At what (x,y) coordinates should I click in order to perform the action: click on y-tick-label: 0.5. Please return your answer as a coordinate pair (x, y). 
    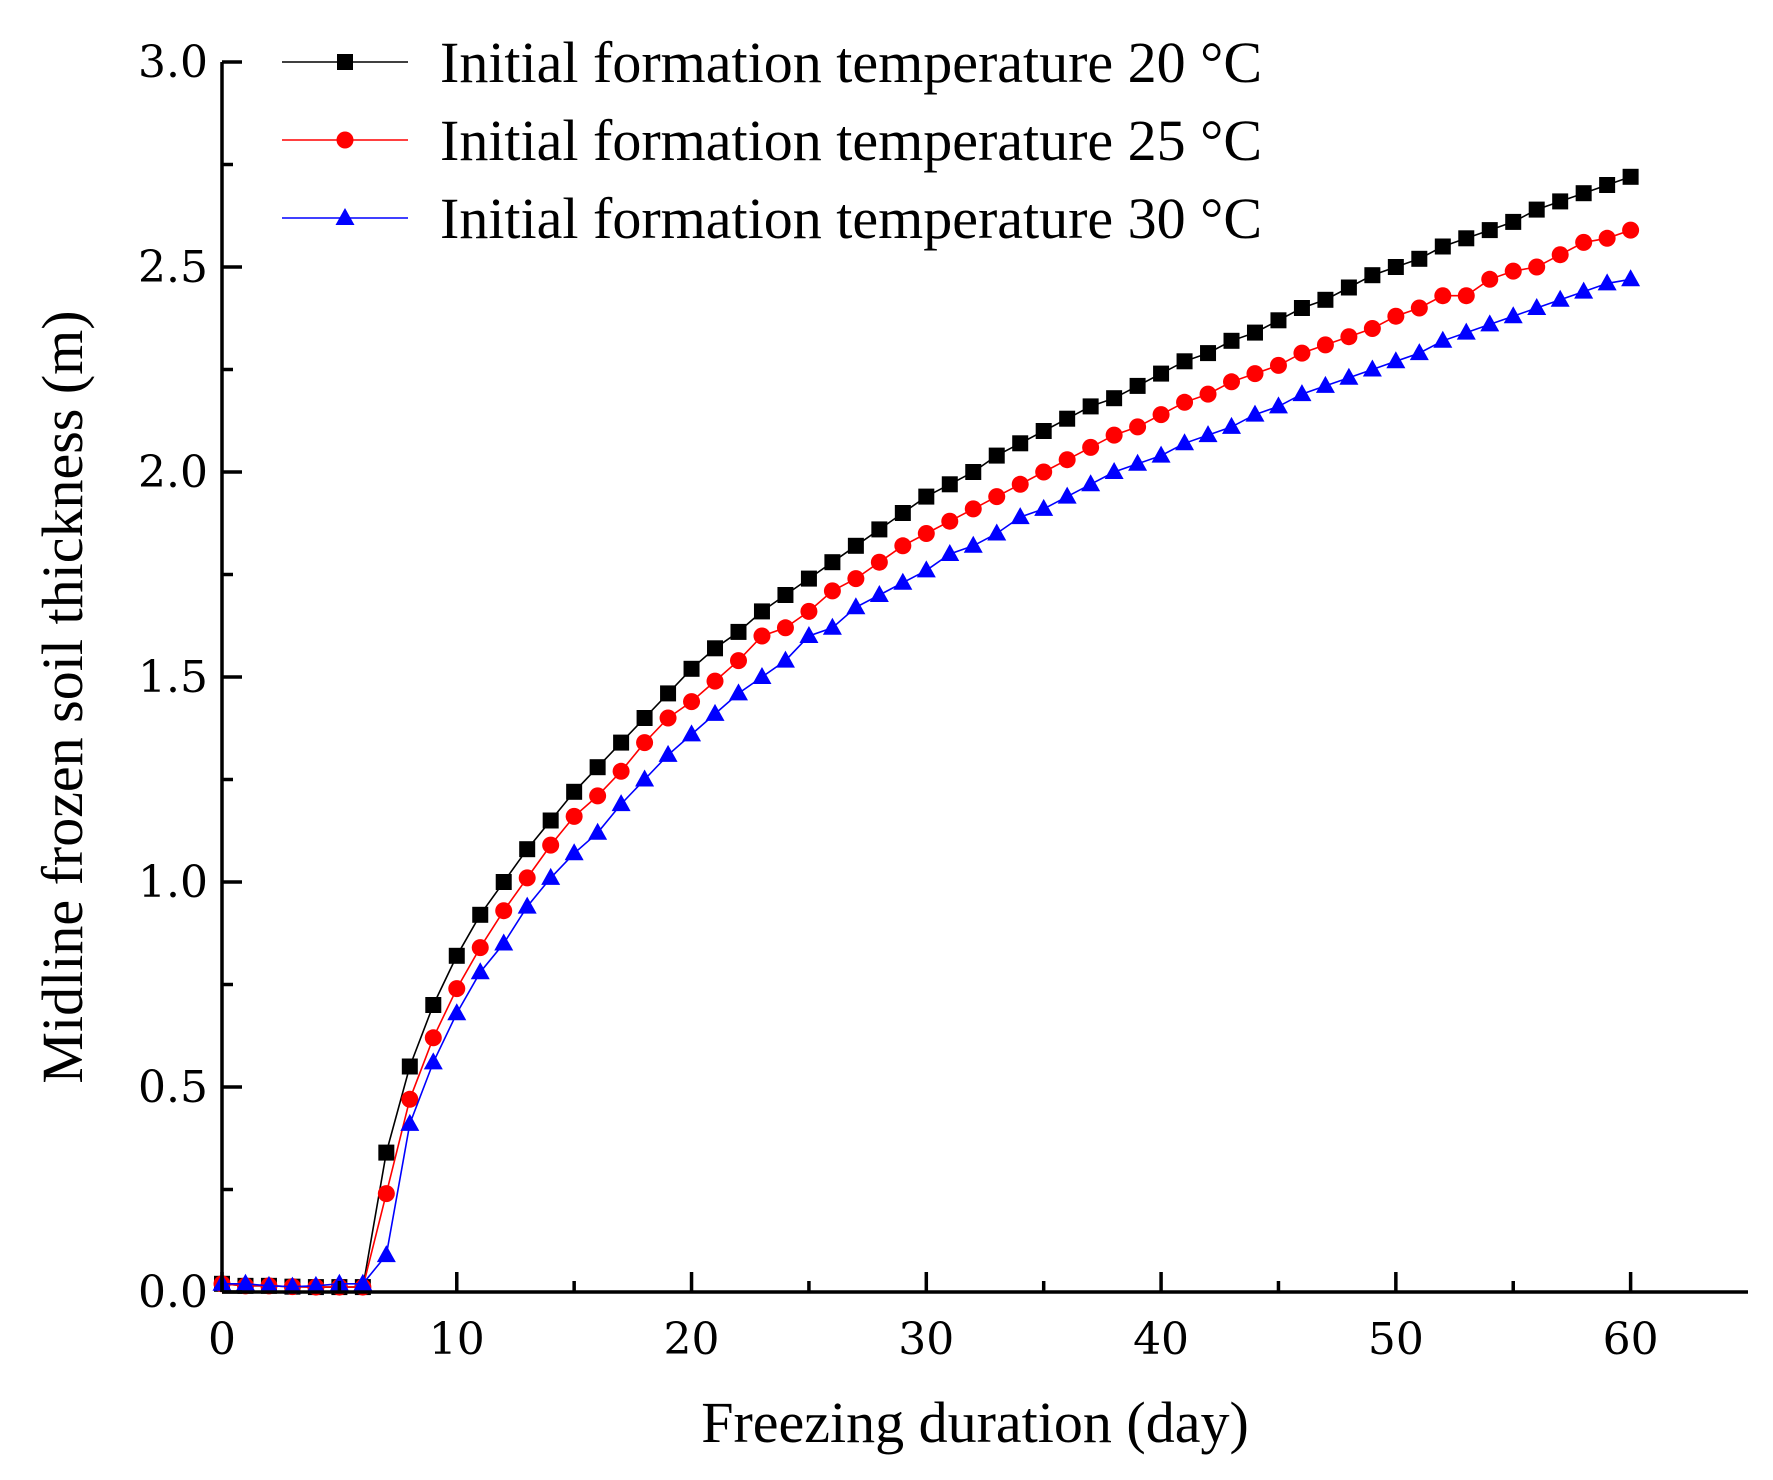
    Looking at the image, I should click on (173, 1087).